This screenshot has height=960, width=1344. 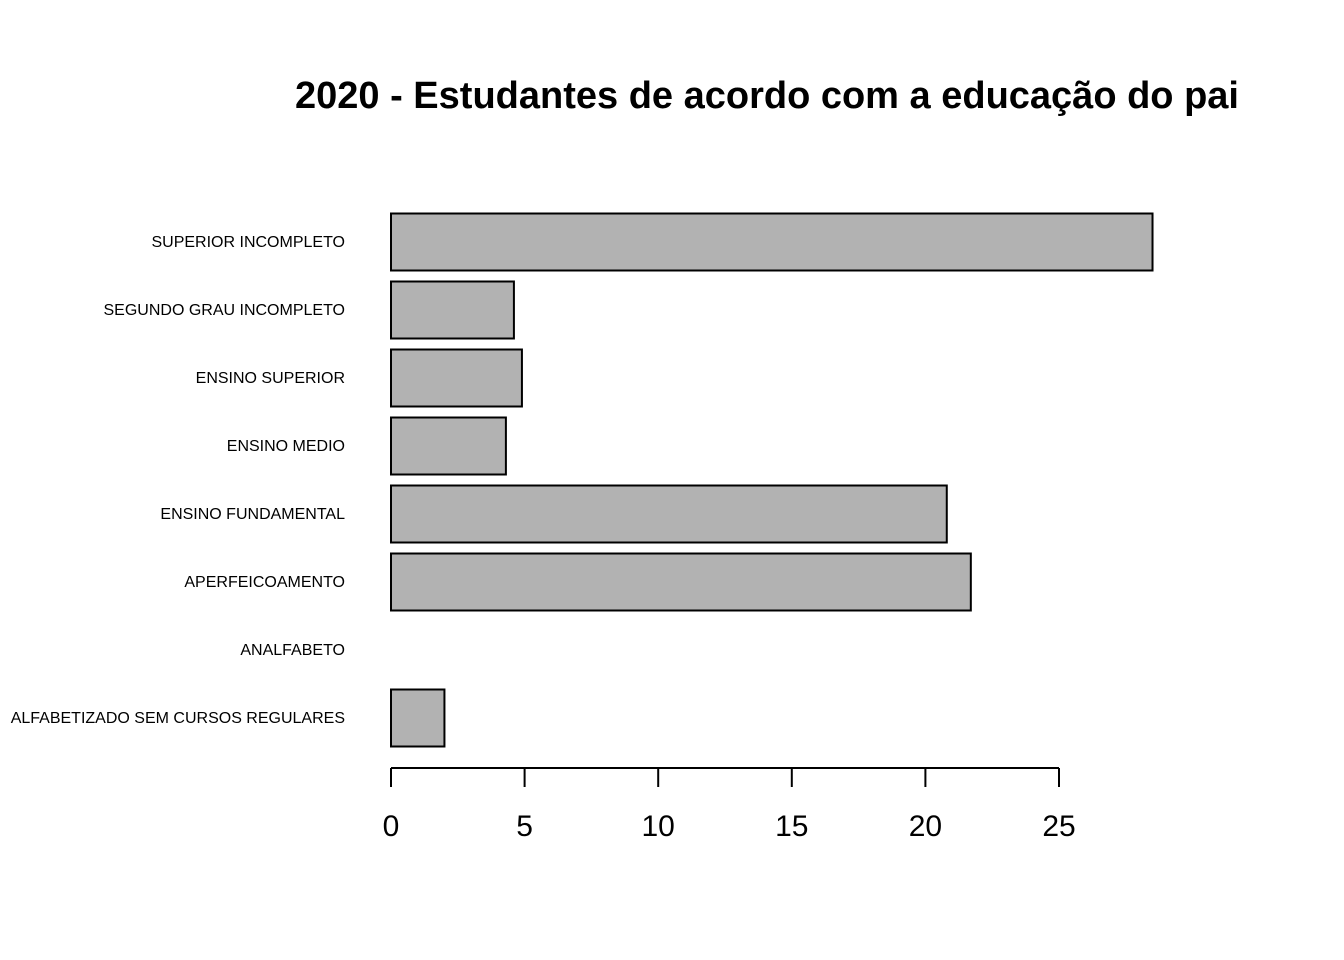 I want to click on y-tick-label: APERFEICOAMENTO, so click(x=264, y=582).